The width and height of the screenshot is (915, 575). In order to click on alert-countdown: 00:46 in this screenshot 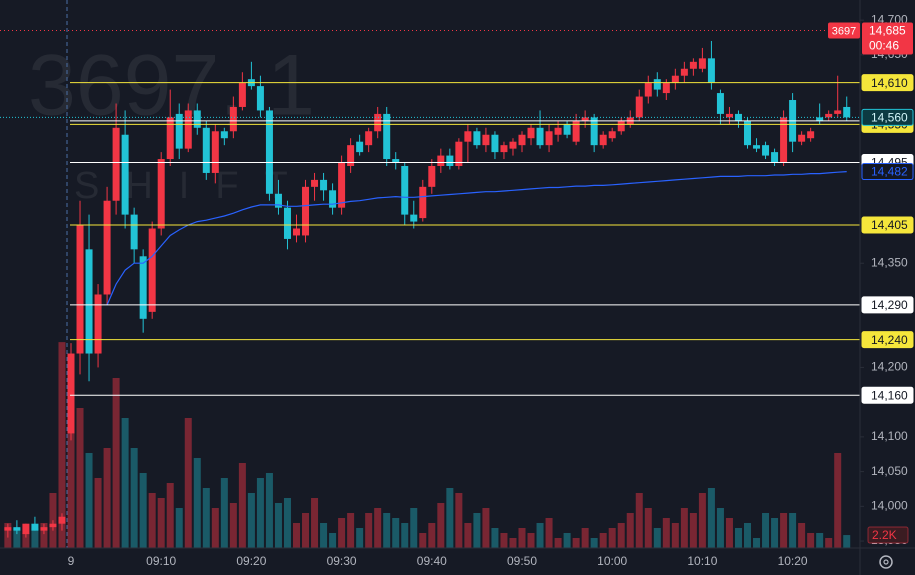, I will do `click(884, 46)`.